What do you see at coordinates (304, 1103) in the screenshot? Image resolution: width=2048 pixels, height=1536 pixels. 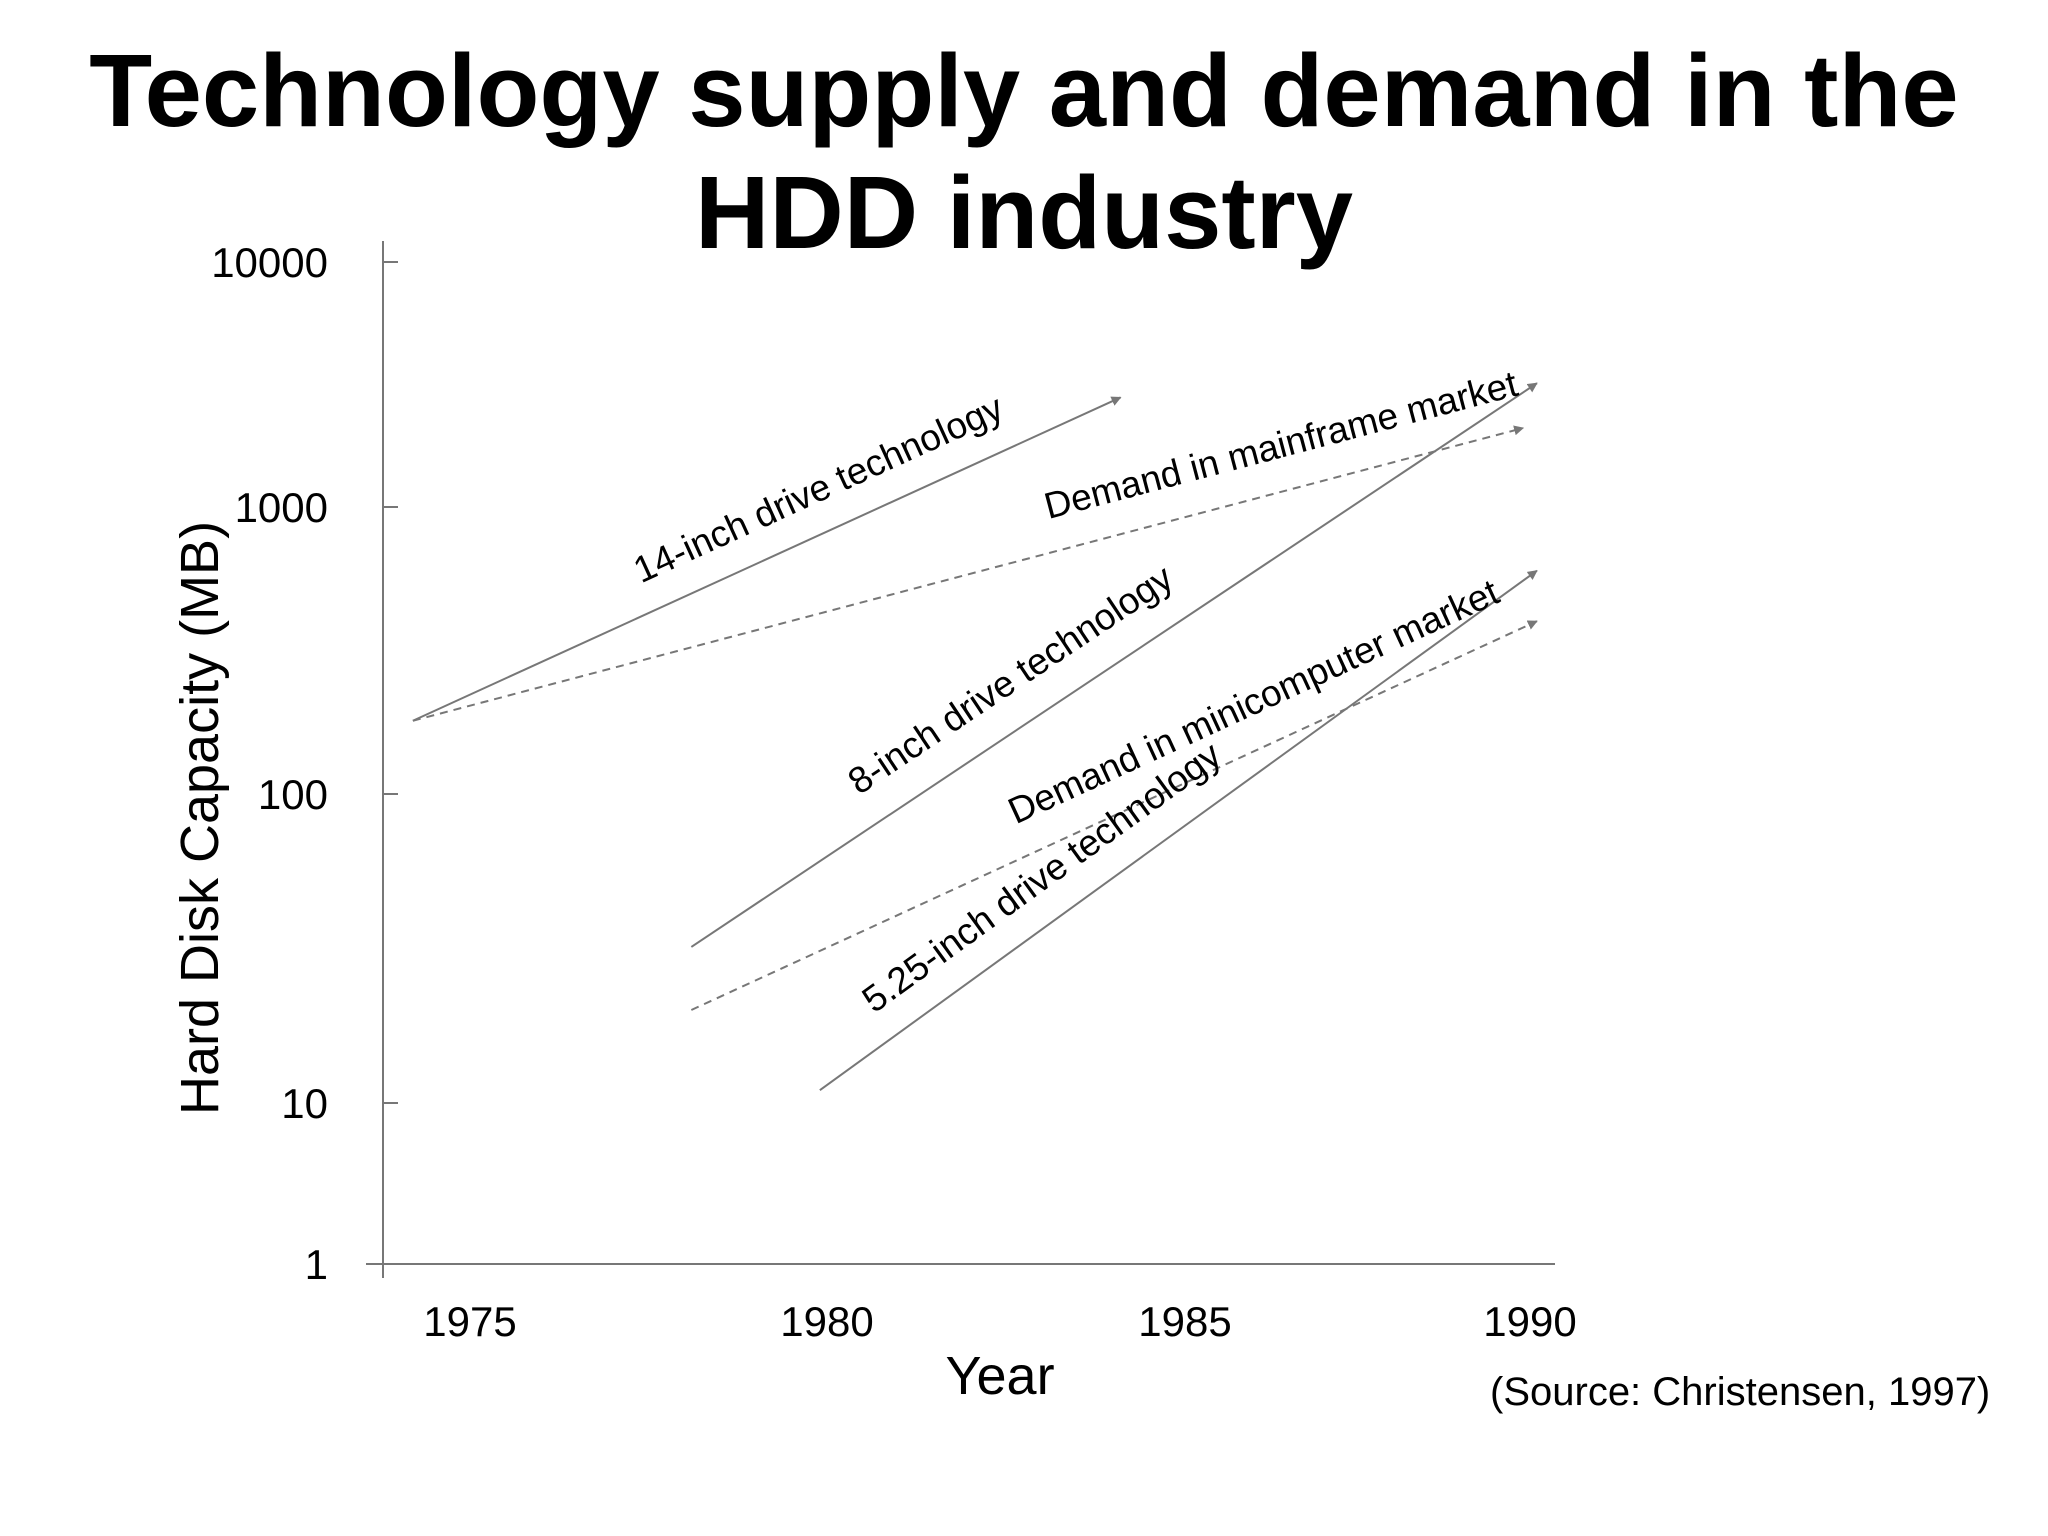 I see `y-tick-label: 10` at bounding box center [304, 1103].